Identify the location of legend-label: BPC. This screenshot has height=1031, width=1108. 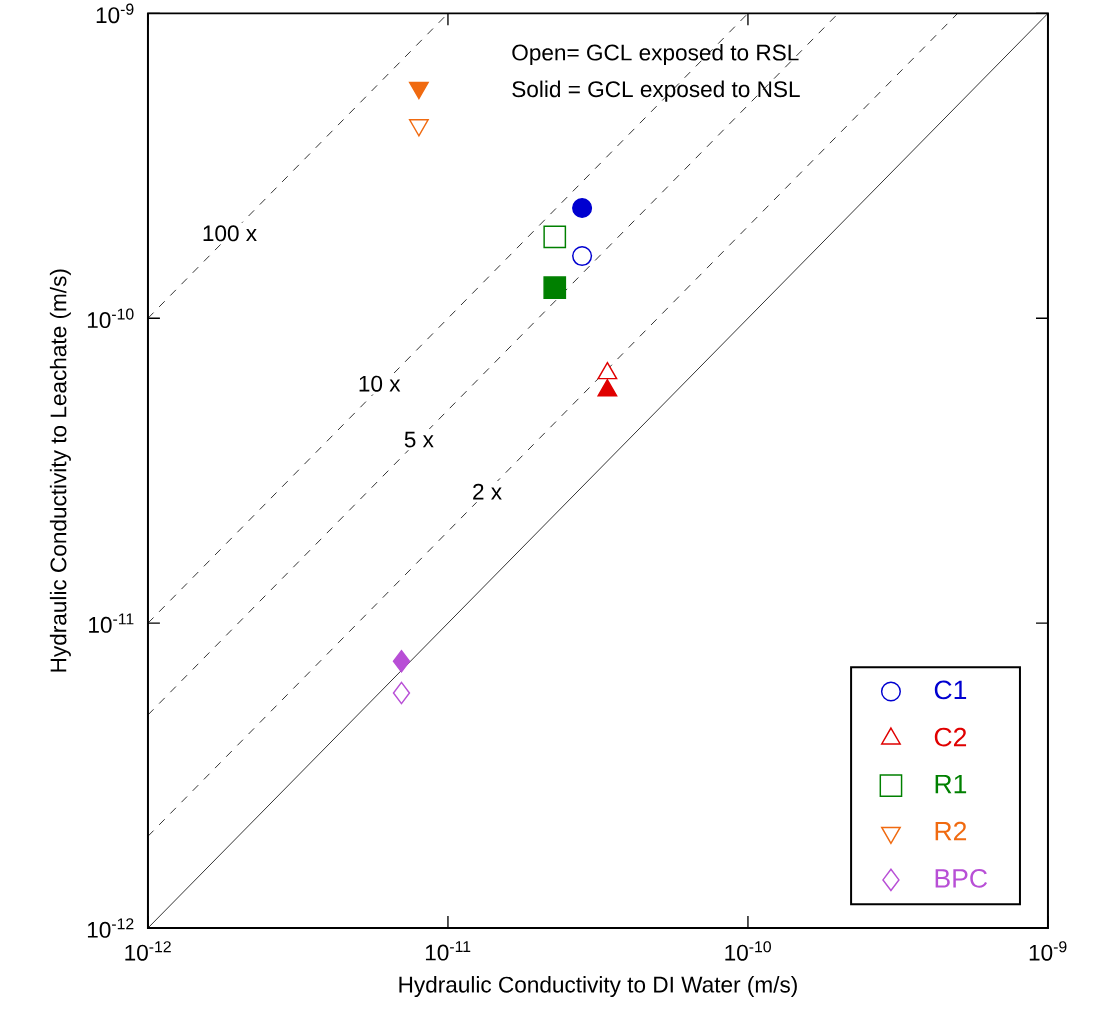
(961, 878).